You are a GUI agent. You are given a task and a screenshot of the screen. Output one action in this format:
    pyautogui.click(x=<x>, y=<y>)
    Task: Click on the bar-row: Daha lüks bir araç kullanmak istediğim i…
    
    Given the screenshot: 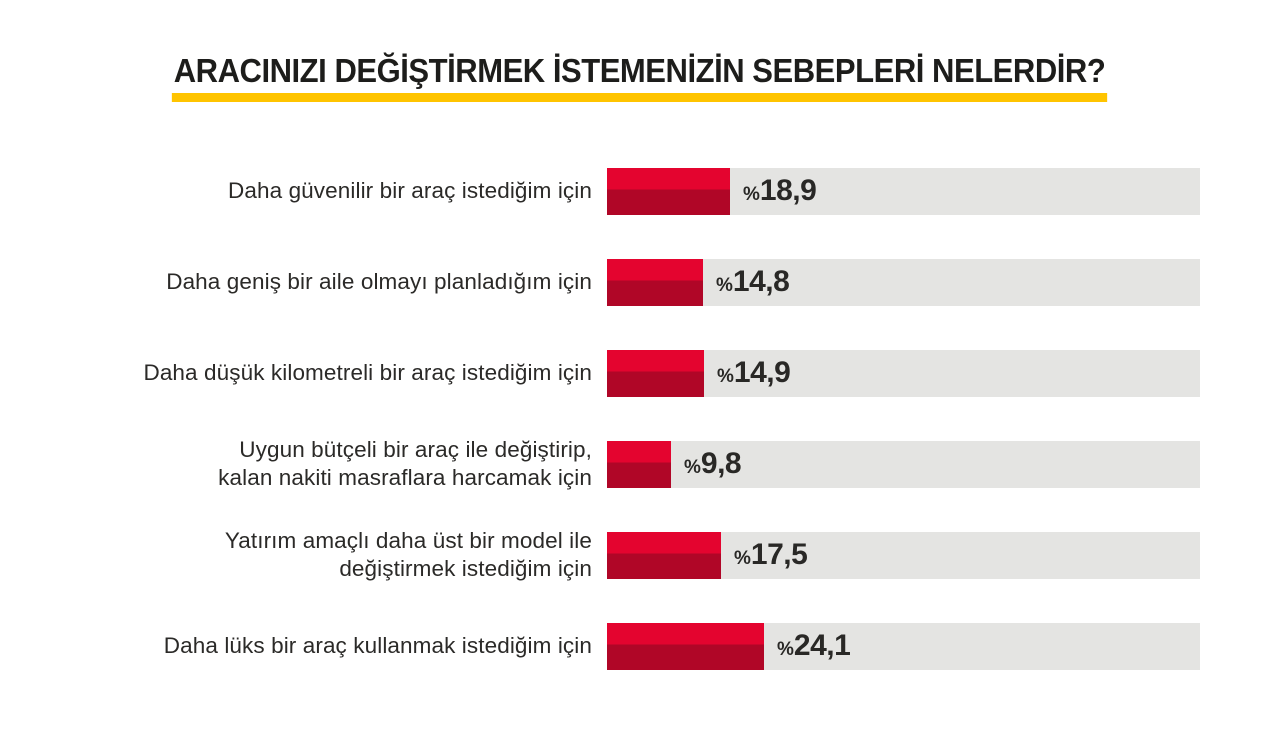 What is the action you would take?
    pyautogui.click(x=640, y=646)
    